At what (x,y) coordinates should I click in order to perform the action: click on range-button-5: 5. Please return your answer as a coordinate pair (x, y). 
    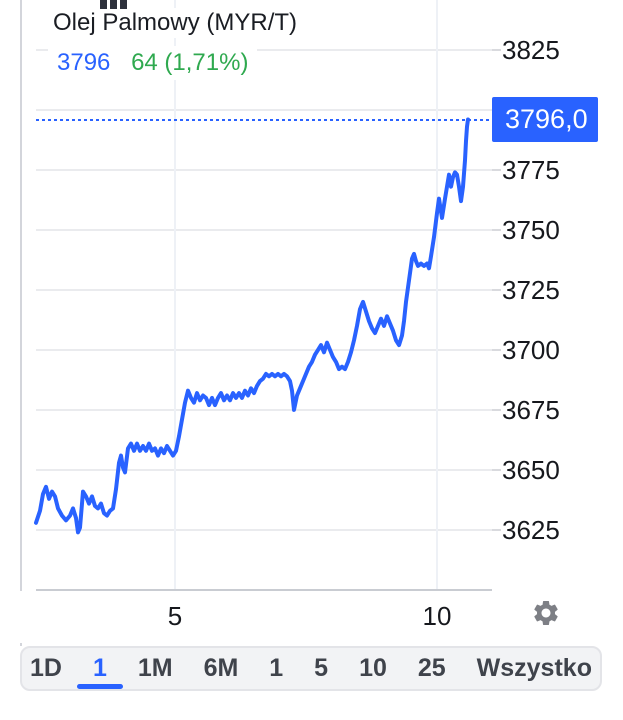
    Looking at the image, I should click on (321, 668).